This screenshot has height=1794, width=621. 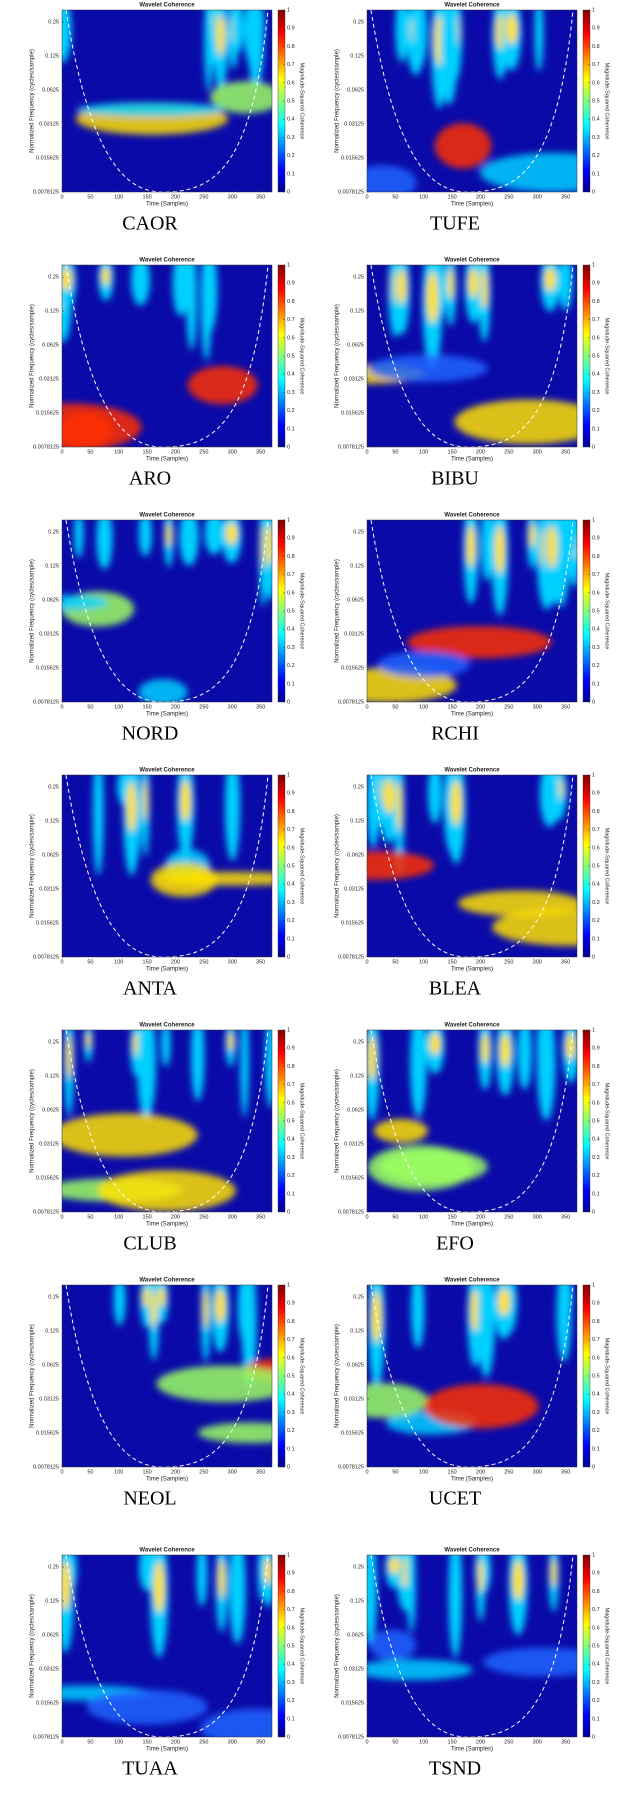 What do you see at coordinates (291, 1646) in the screenshot?
I see `colorbar-tick-label: 0.5` at bounding box center [291, 1646].